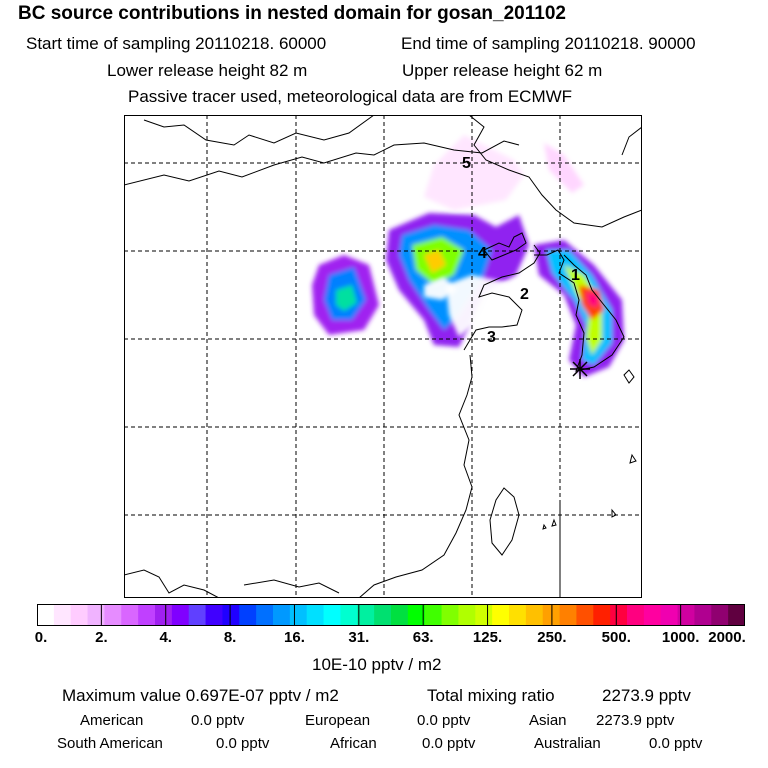  I want to click on max-value: Maximum value 0.697E-07 pptv / m2, so click(200, 695).